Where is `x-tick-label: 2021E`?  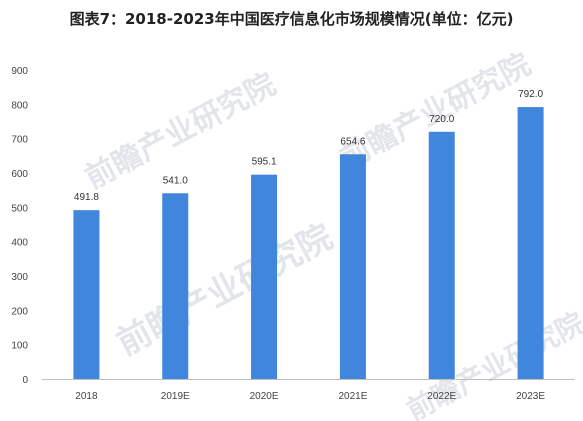 x-tick-label: 2021E is located at coordinates (352, 396).